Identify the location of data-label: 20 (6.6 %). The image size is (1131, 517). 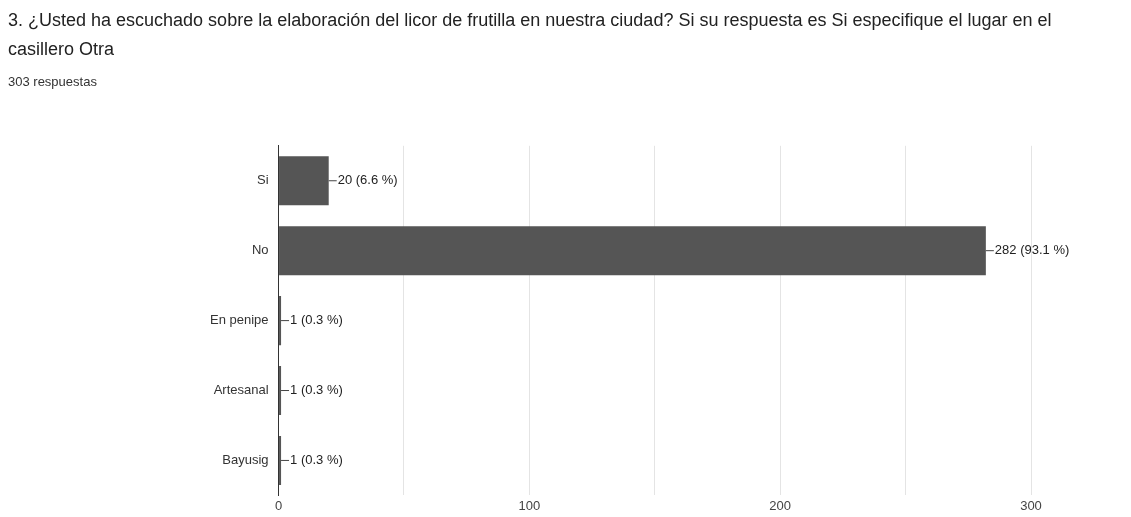
(367, 180).